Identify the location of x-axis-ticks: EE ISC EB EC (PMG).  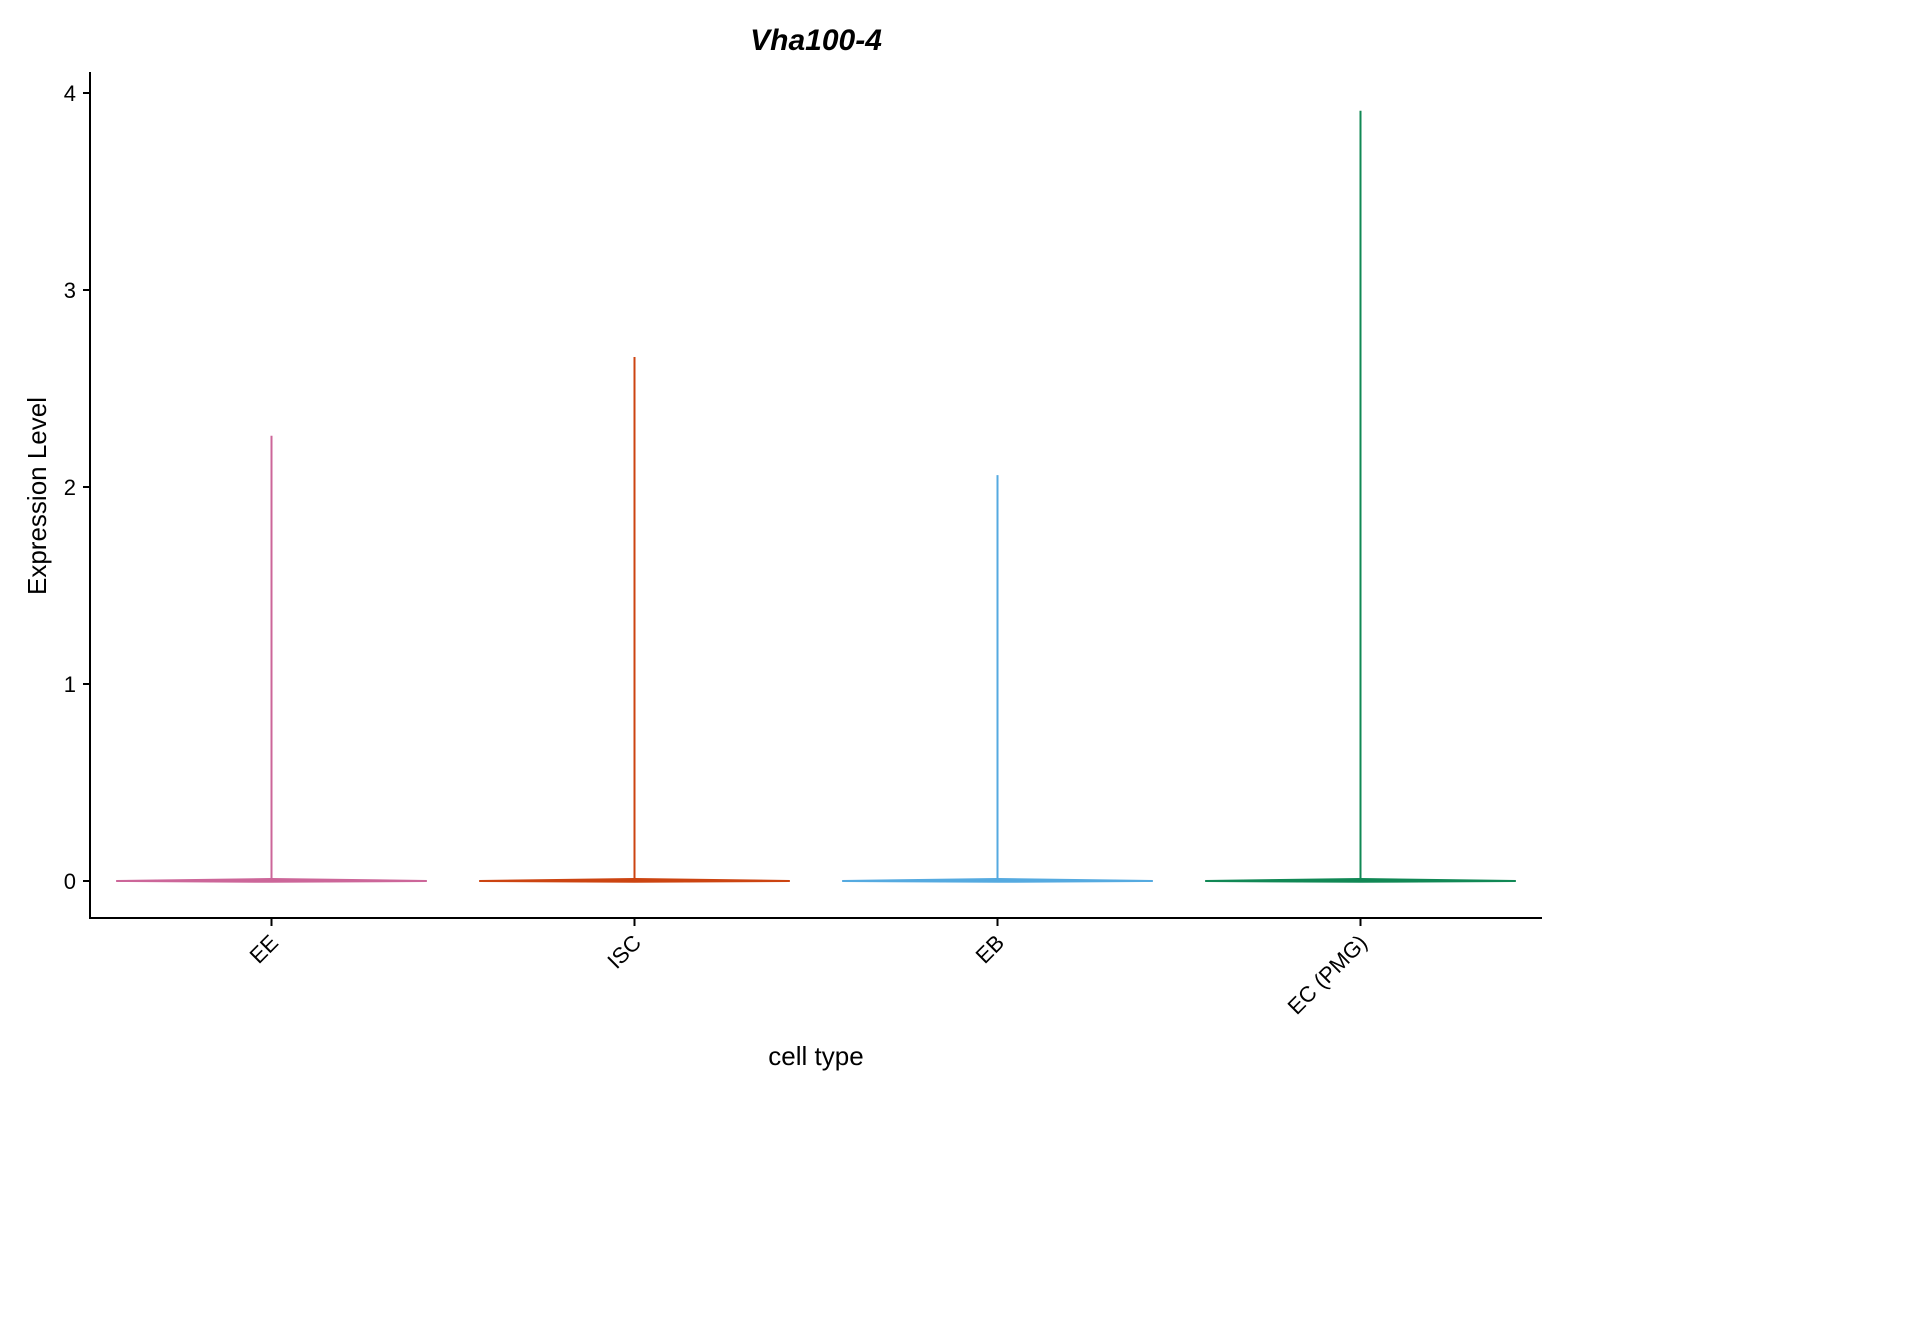
(808, 968).